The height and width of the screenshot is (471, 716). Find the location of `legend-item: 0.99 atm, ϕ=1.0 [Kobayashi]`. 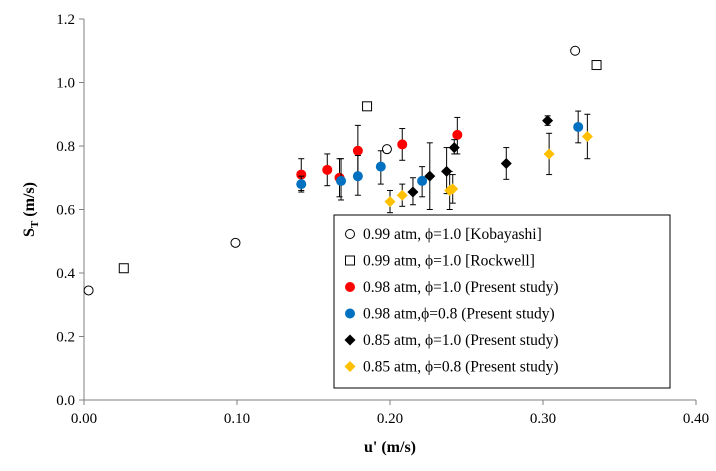

legend-item: 0.99 atm, ϕ=1.0 [Kobayashi] is located at coordinates (443, 234).